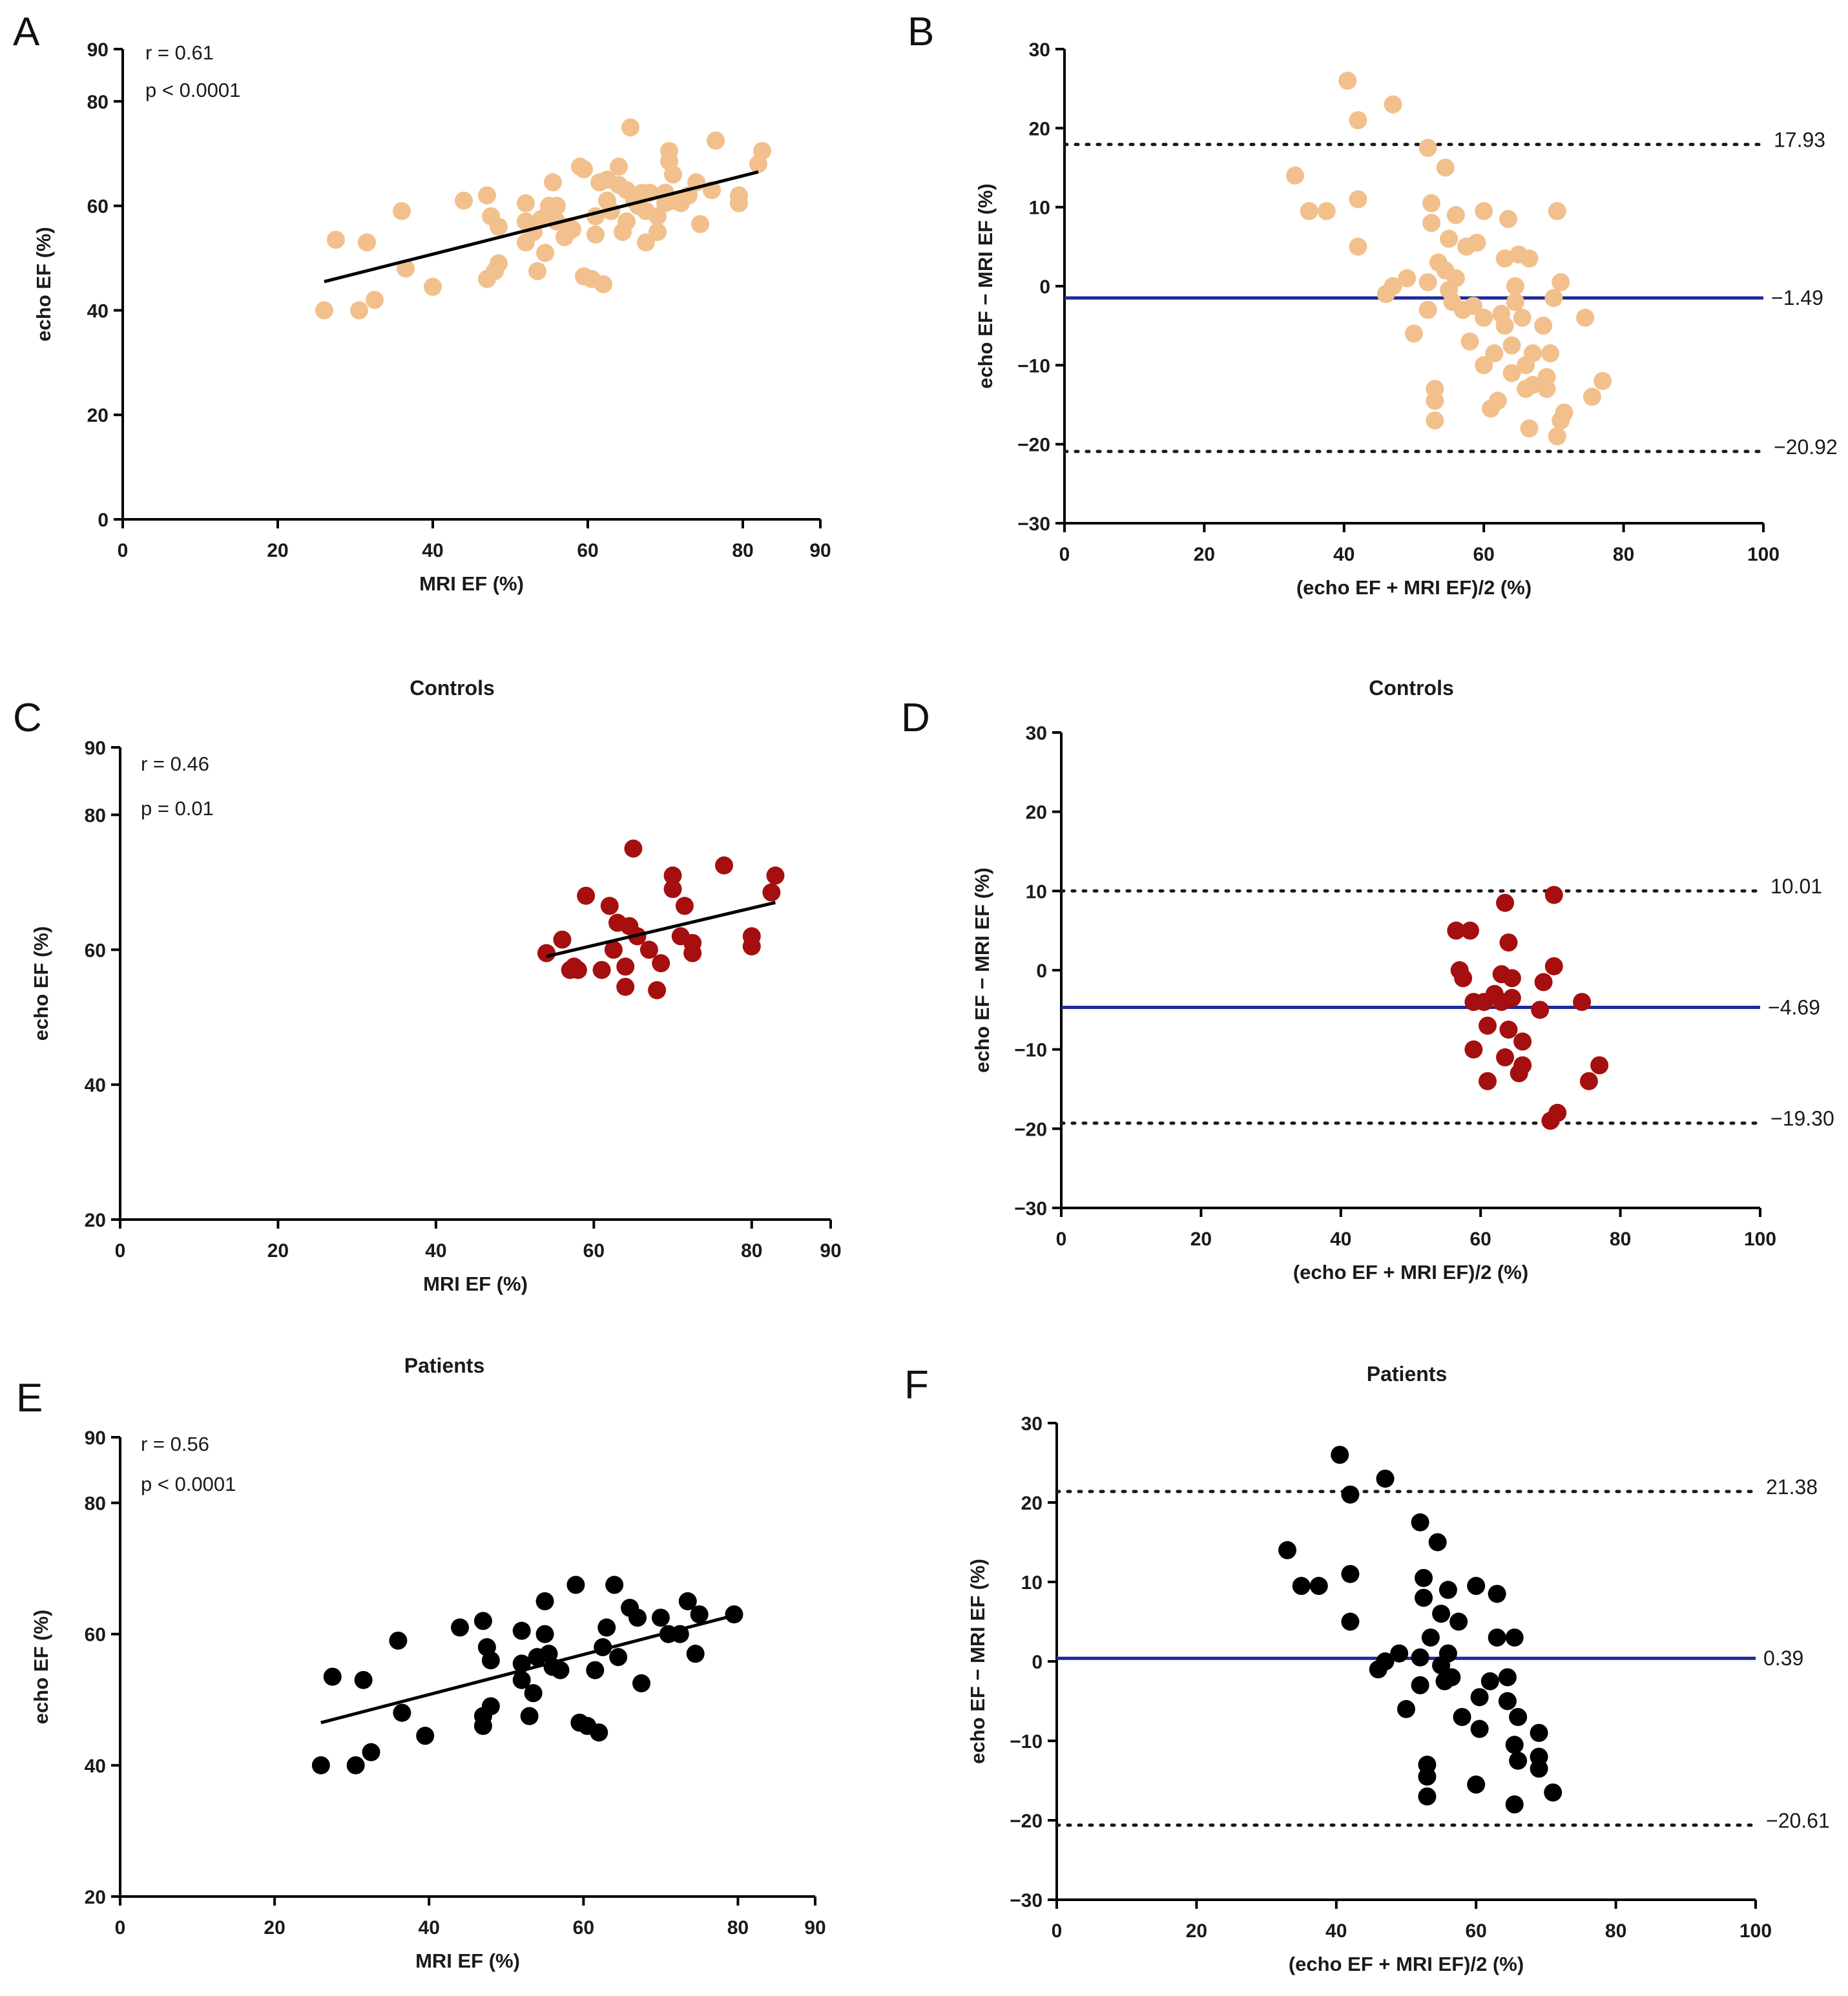  I want to click on correlation-p: p < 0.0001, so click(192, 90).